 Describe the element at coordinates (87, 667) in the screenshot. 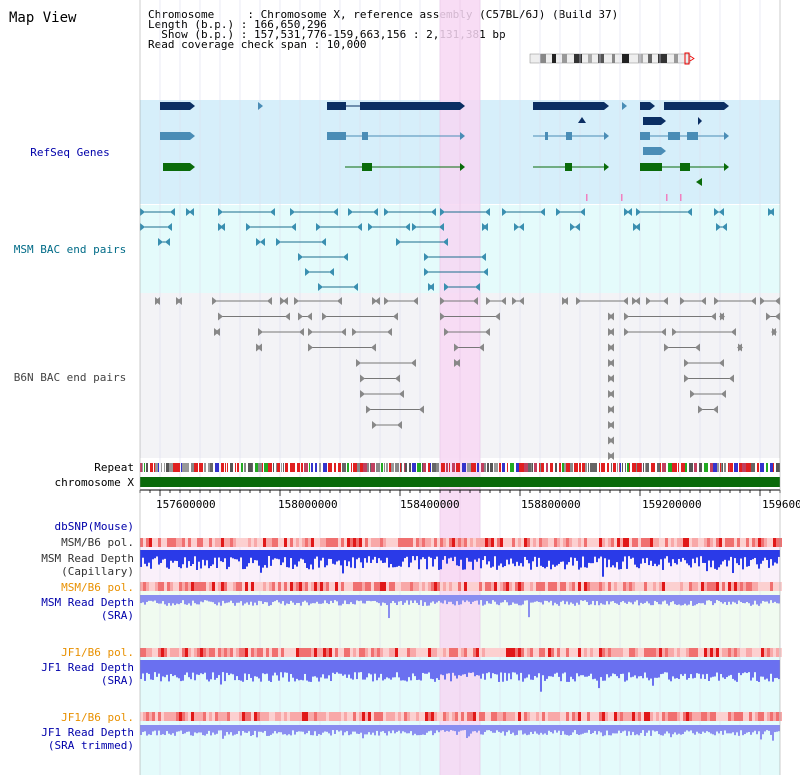

I see `track-label-jf1-depth-sra: JF1 Read Depth` at that location.